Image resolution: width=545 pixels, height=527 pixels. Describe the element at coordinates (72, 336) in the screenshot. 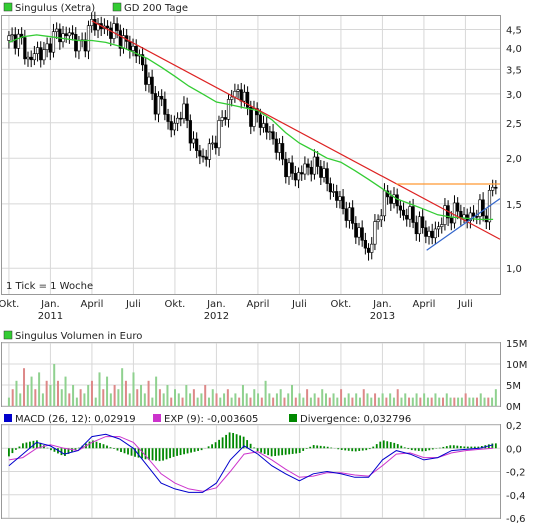

I see `volume-legend: Singulus Volumen in Euro` at that location.